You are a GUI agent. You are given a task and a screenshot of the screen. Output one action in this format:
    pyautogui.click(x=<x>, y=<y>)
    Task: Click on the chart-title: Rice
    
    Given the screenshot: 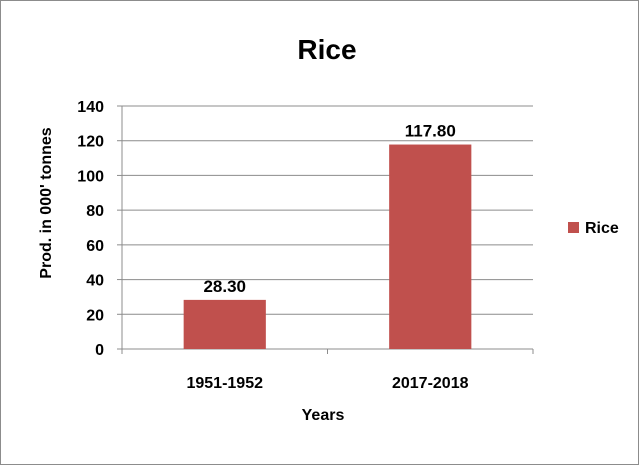 What is the action you would take?
    pyautogui.click(x=326, y=49)
    